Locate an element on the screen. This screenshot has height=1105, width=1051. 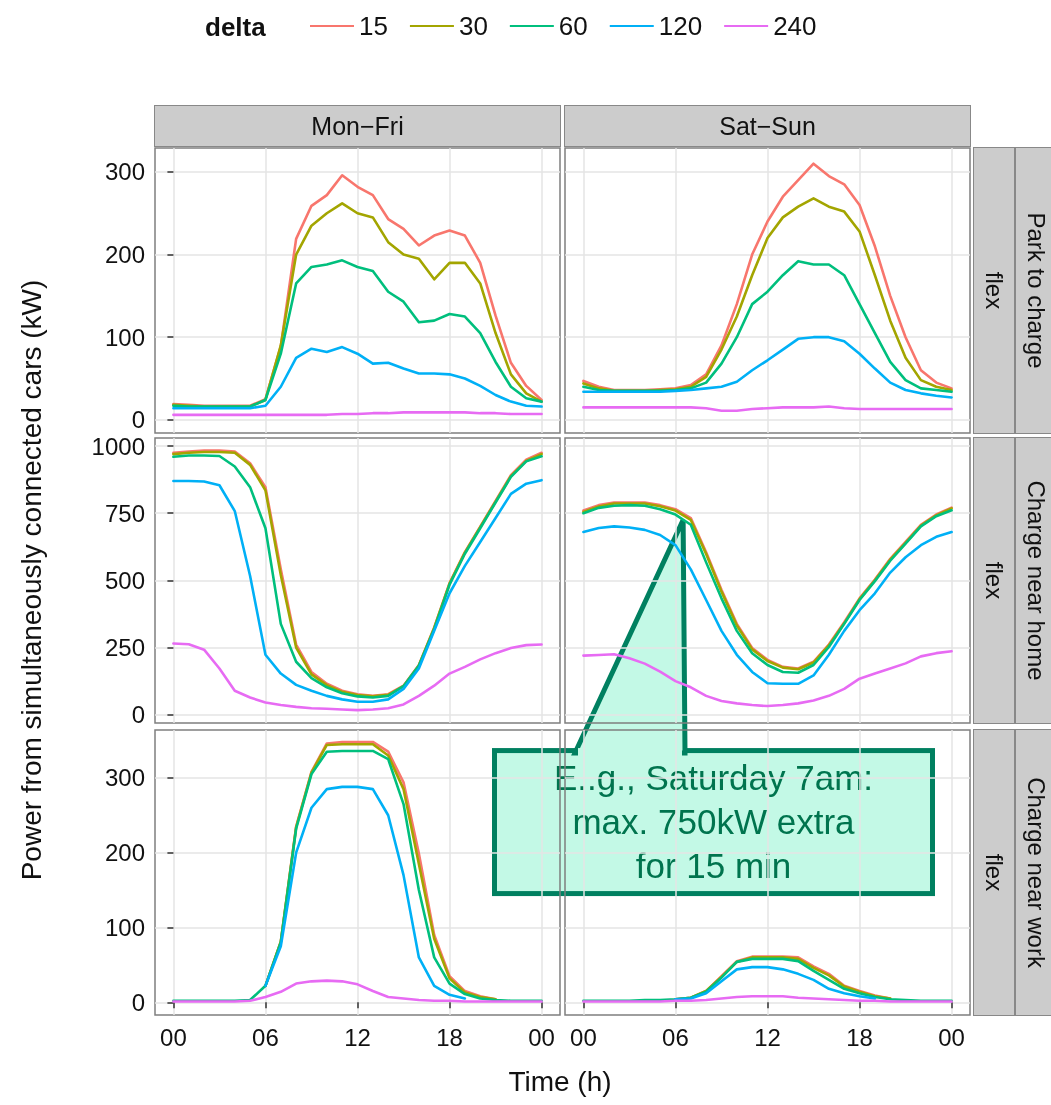
y-tick-label: 1000 is located at coordinates (118, 446).